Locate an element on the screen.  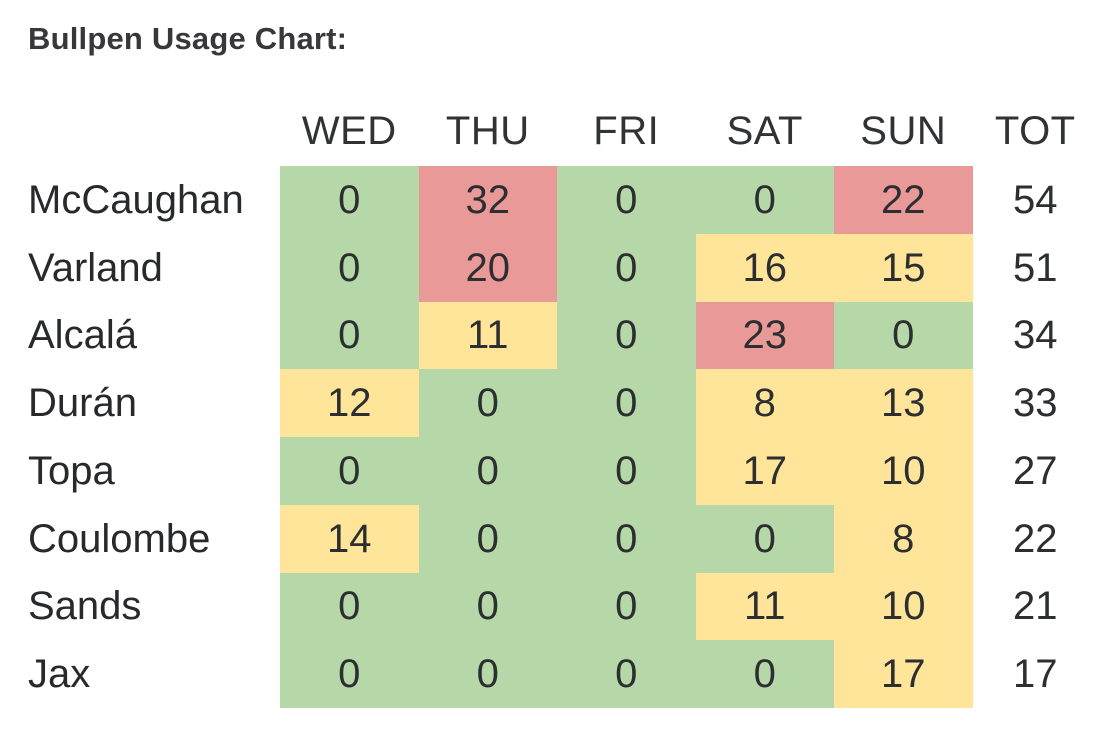
usage-cell: 20 is located at coordinates (487, 267).